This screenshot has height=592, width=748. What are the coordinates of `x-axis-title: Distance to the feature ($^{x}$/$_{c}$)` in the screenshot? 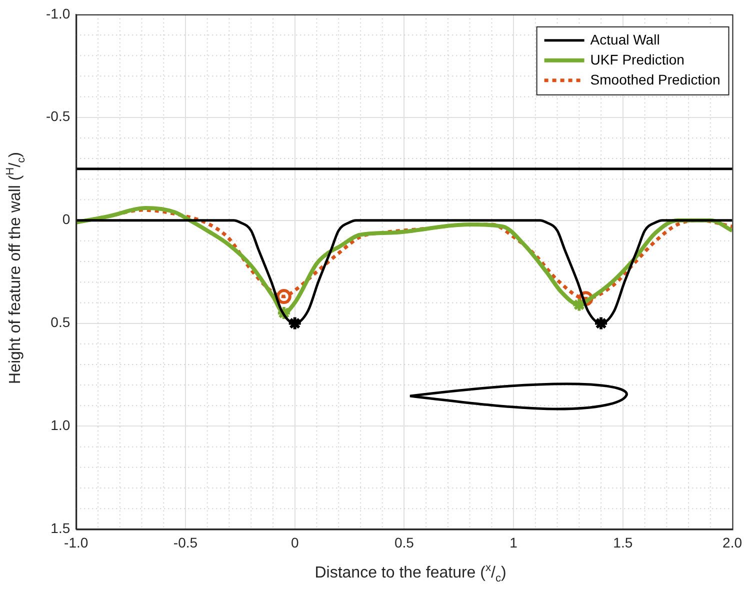 It's located at (411, 573).